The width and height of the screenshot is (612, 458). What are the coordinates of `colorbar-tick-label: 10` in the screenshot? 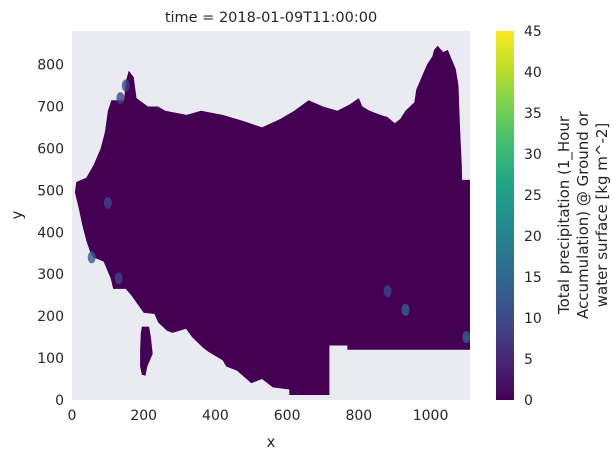 It's located at (533, 319).